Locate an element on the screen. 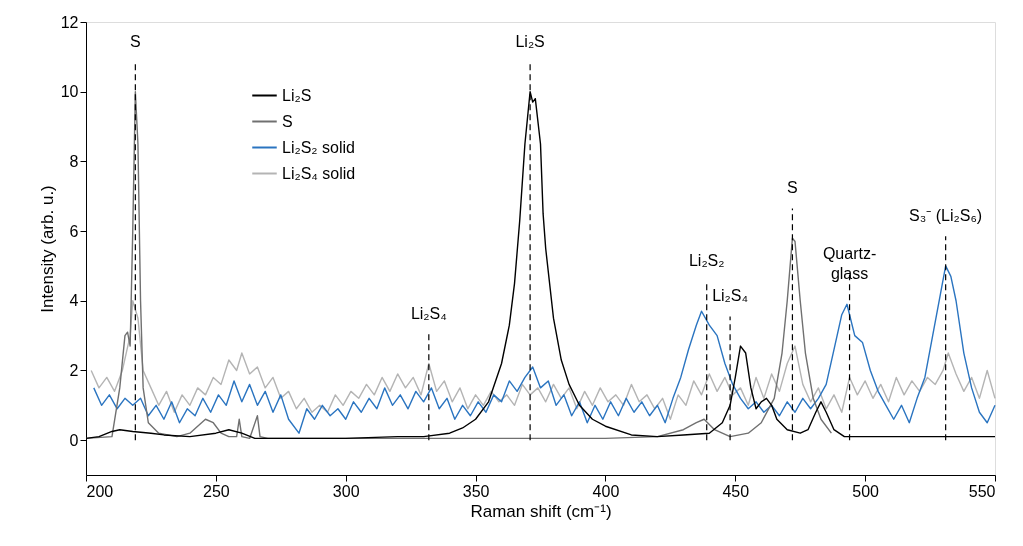 This screenshot has width=1023, height=546. ref-line-label: Li₂S is located at coordinates (530, 41).